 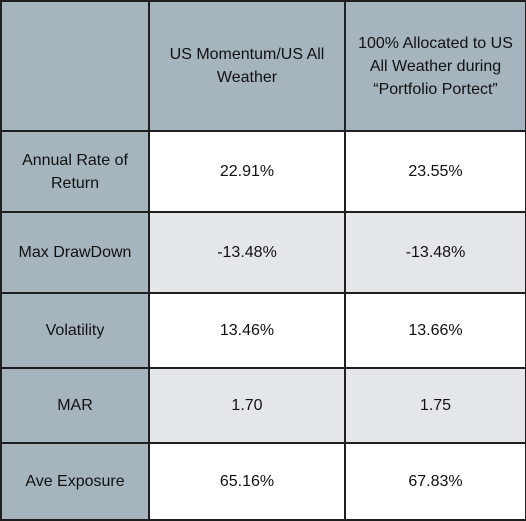 I want to click on row-label-volatility: Volatility, so click(x=75, y=330).